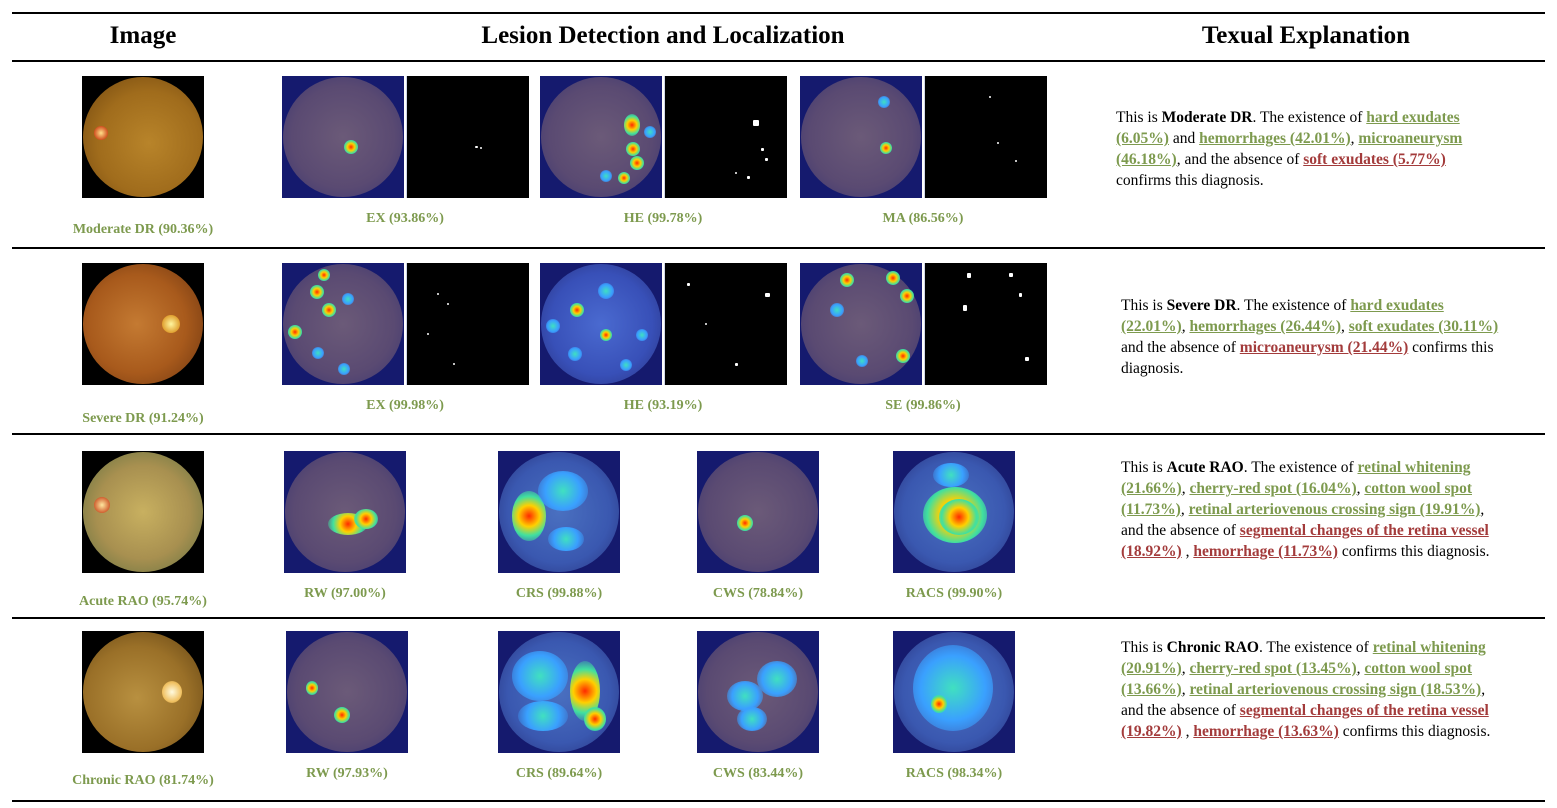 This screenshot has height=808, width=1557. What do you see at coordinates (1212, 647) in the screenshot?
I see `diagnosis-name: Chronic RAO` at bounding box center [1212, 647].